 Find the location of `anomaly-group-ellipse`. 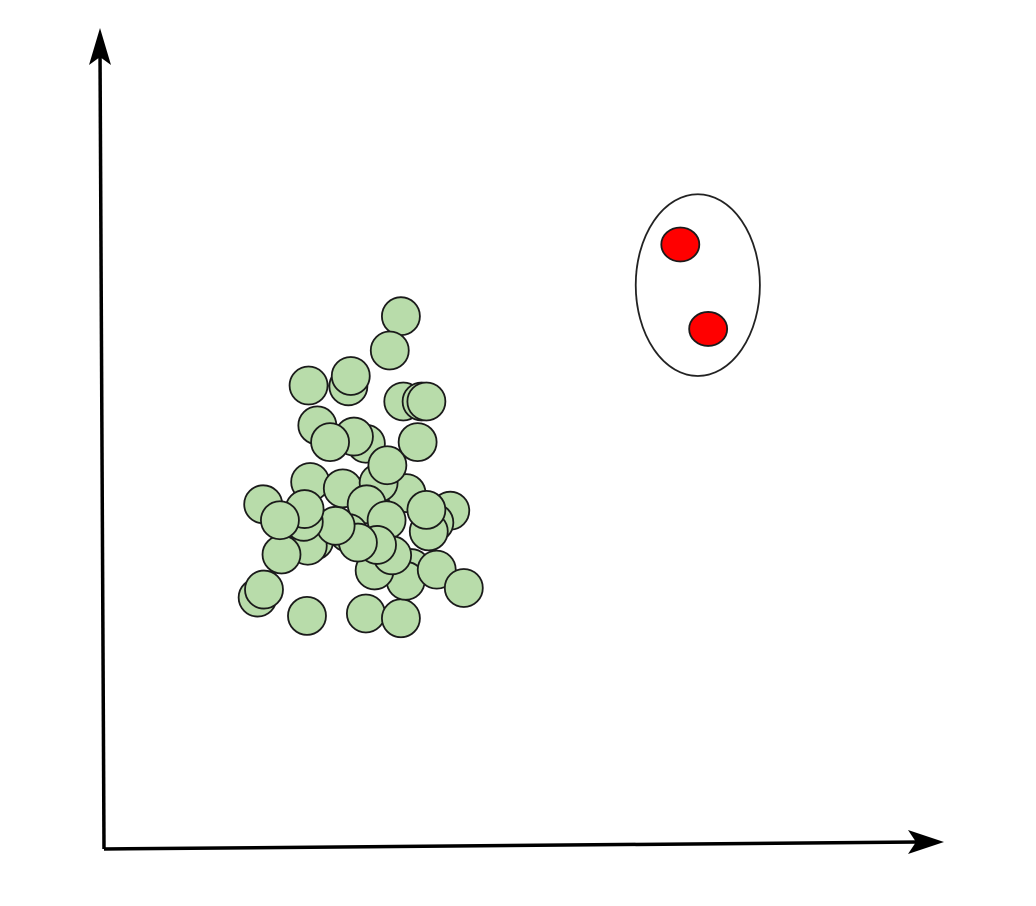

anomaly-group-ellipse is located at coordinates (697, 285).